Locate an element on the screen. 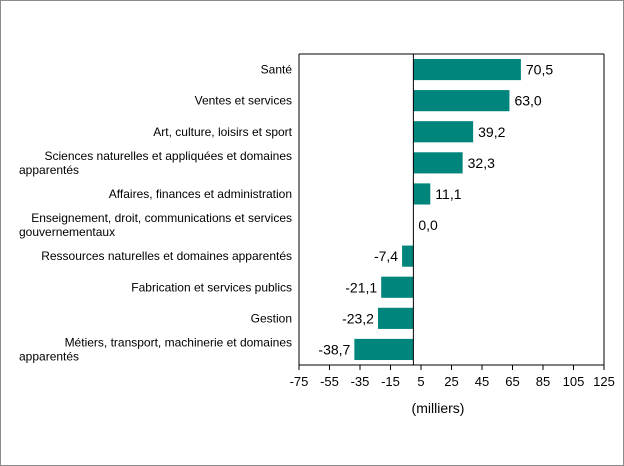 The width and height of the screenshot is (624, 466). value-label-8: -23,2 is located at coordinates (358, 318).